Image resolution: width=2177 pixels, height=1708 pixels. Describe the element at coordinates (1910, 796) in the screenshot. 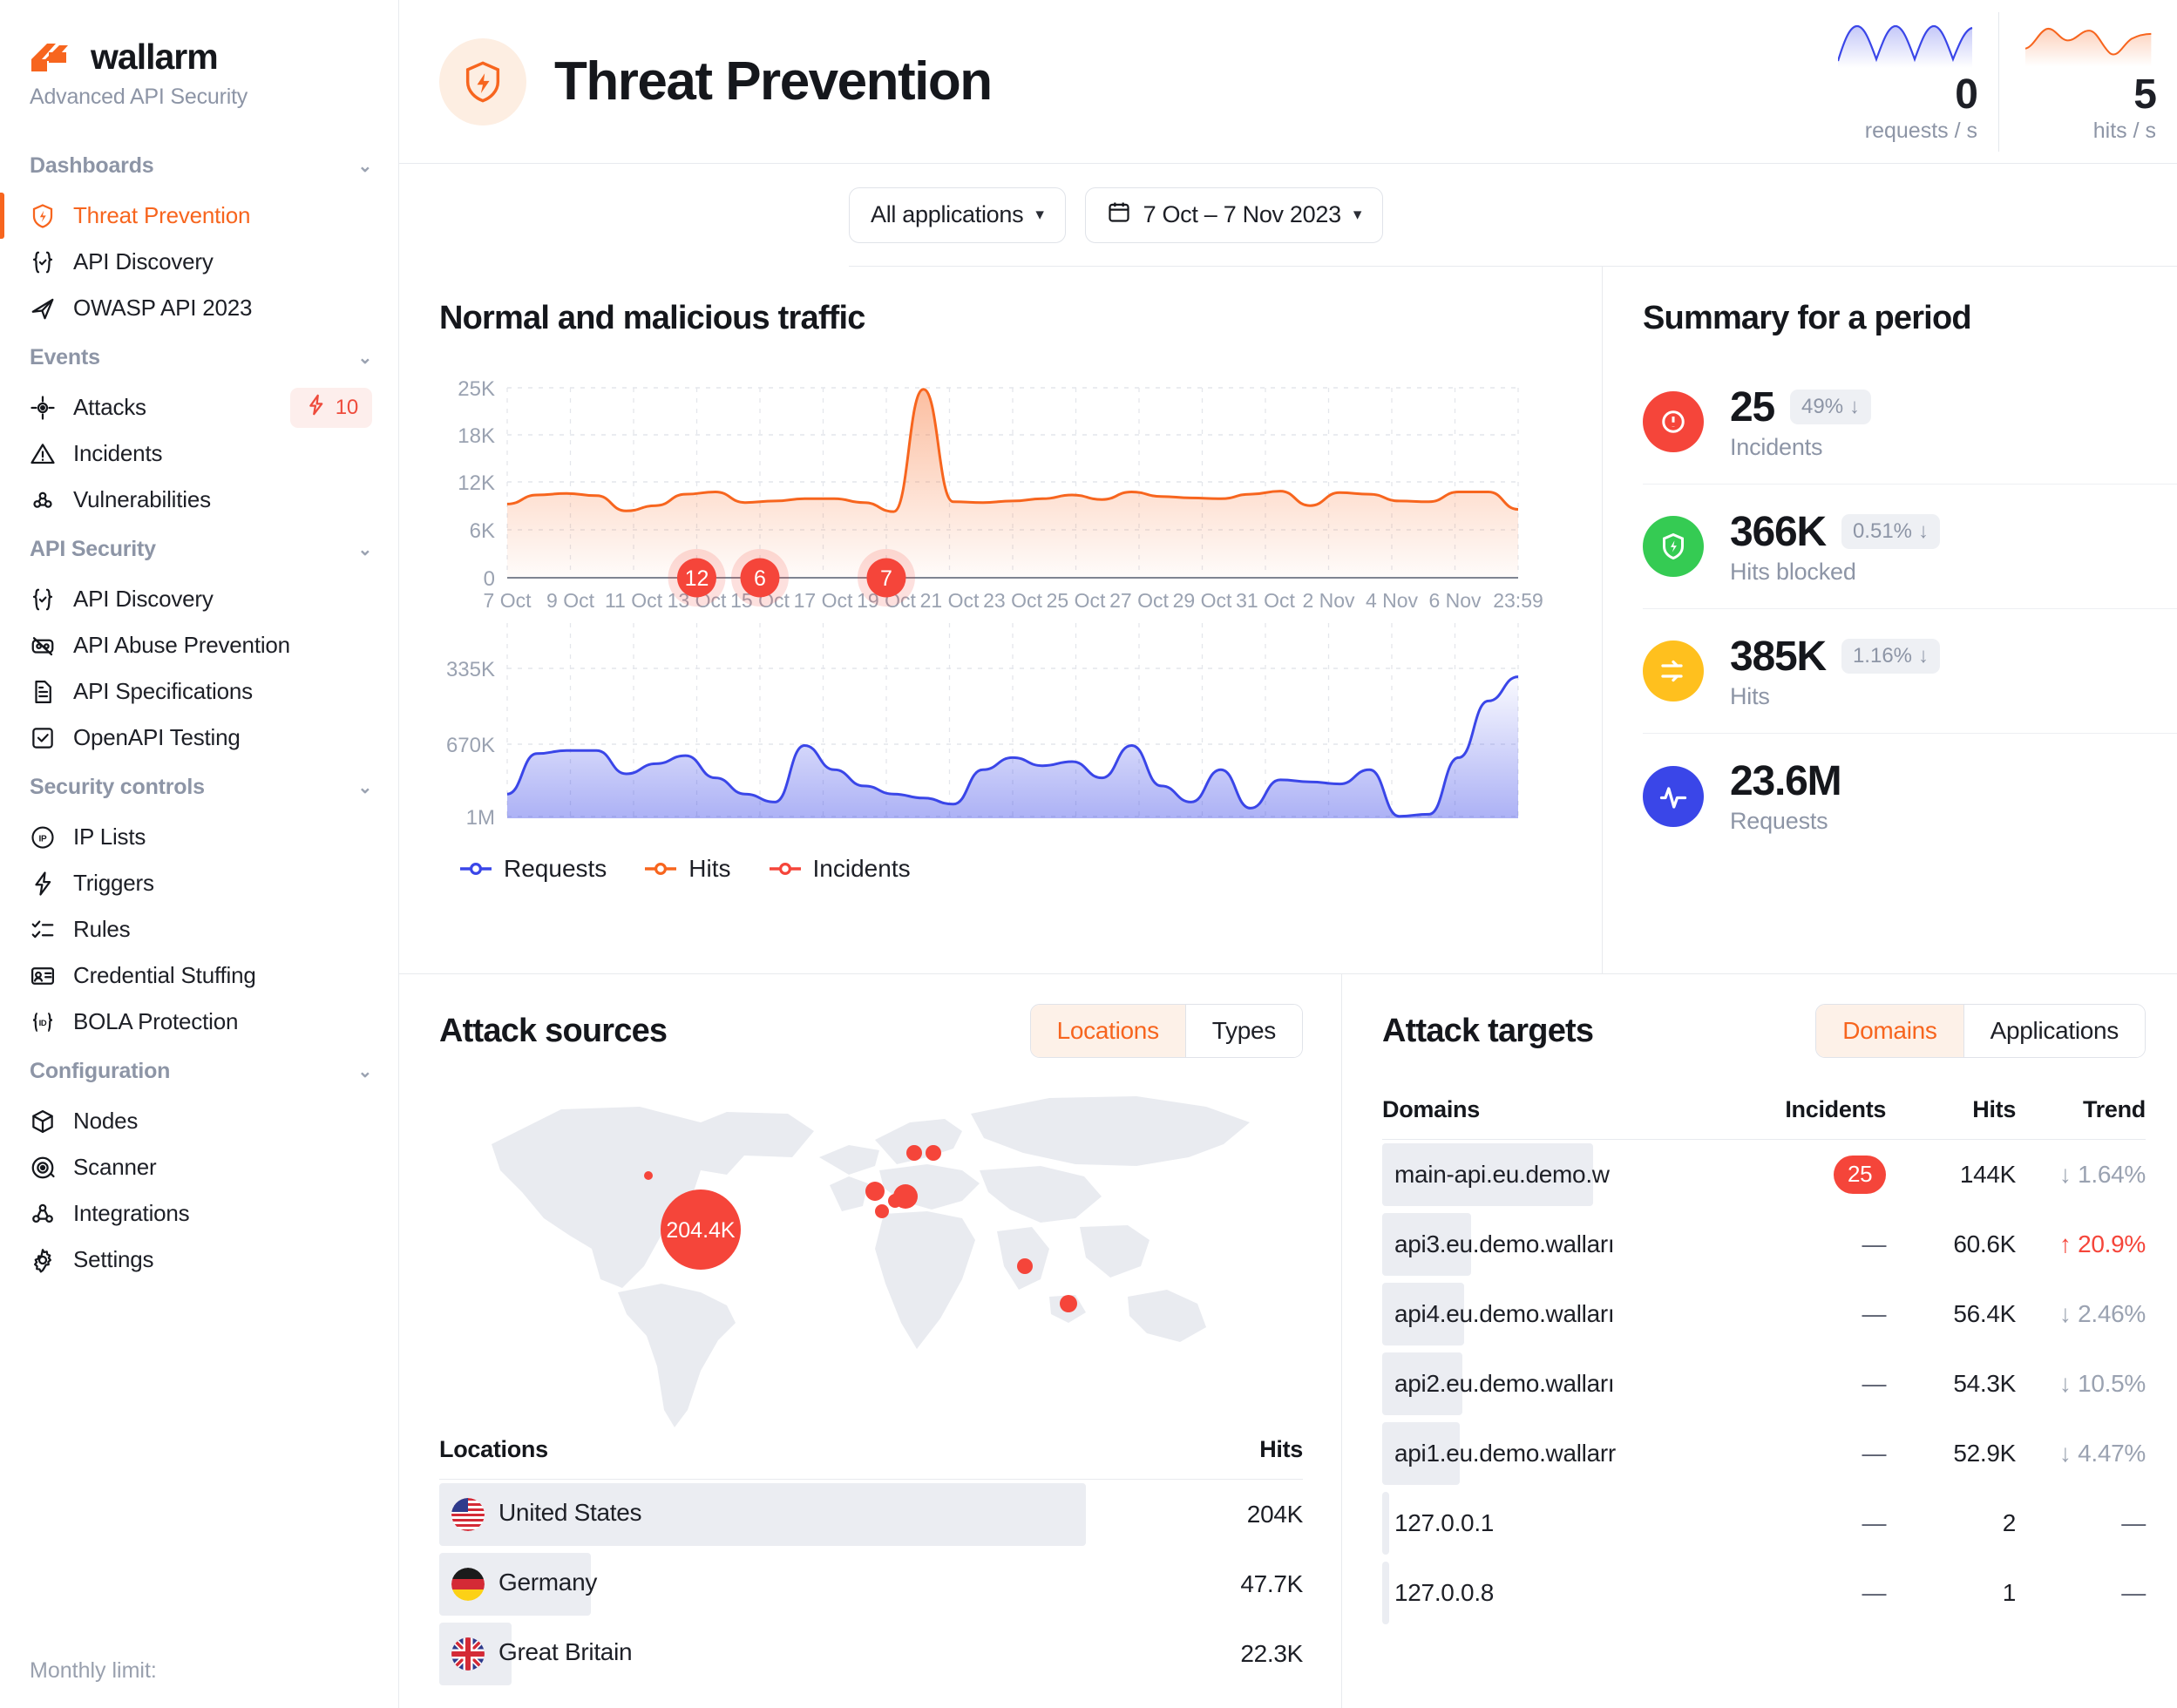

I see `summary-row-requests: 23.6M Requests` at that location.